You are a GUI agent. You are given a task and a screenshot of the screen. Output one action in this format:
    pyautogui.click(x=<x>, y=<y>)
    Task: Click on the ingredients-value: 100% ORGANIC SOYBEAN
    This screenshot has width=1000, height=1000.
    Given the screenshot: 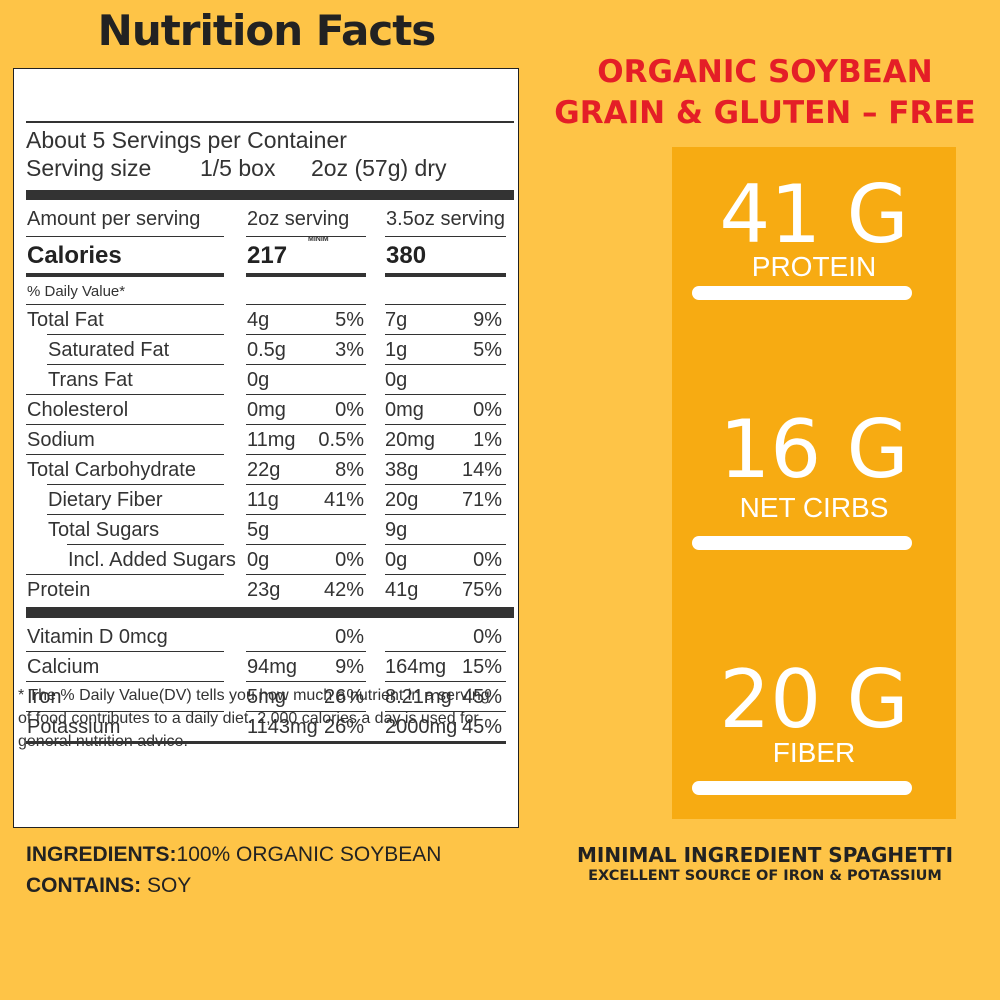 What is the action you would take?
    pyautogui.click(x=309, y=854)
    